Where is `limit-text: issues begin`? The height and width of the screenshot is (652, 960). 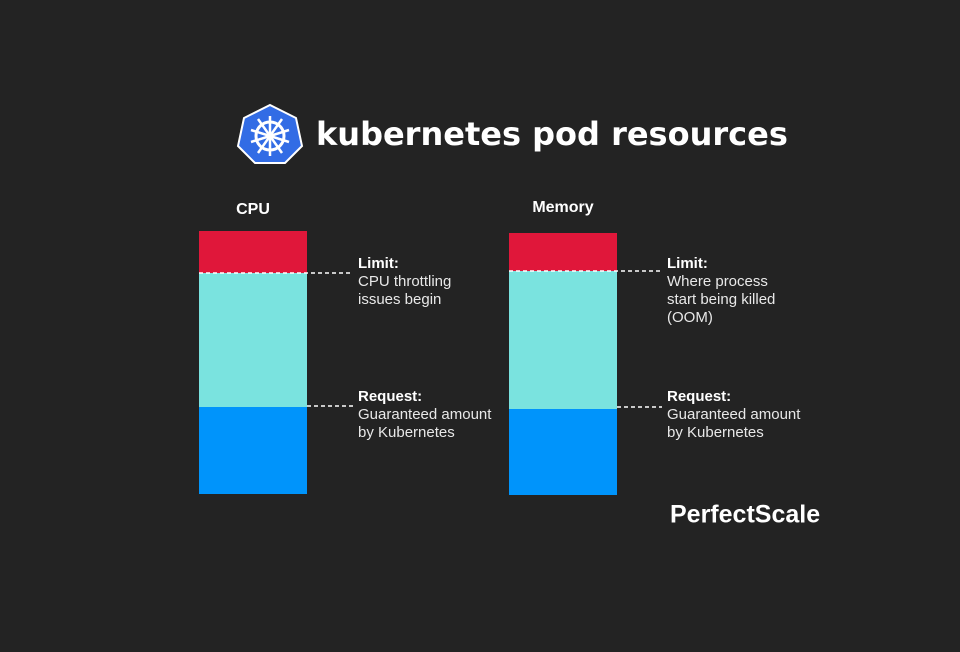 limit-text: issues begin is located at coordinates (399, 299).